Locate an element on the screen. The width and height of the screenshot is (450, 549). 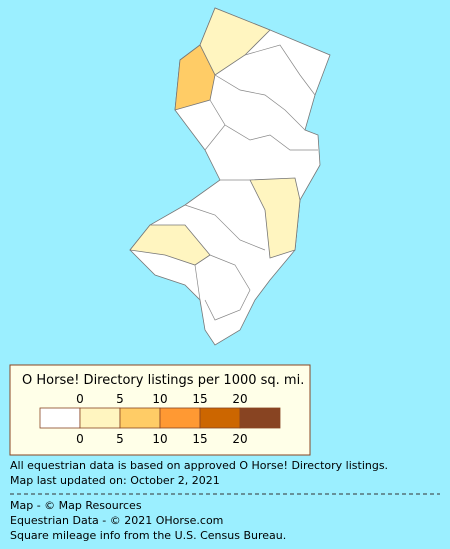
legend-tick-top: 0 is located at coordinates (80, 399).